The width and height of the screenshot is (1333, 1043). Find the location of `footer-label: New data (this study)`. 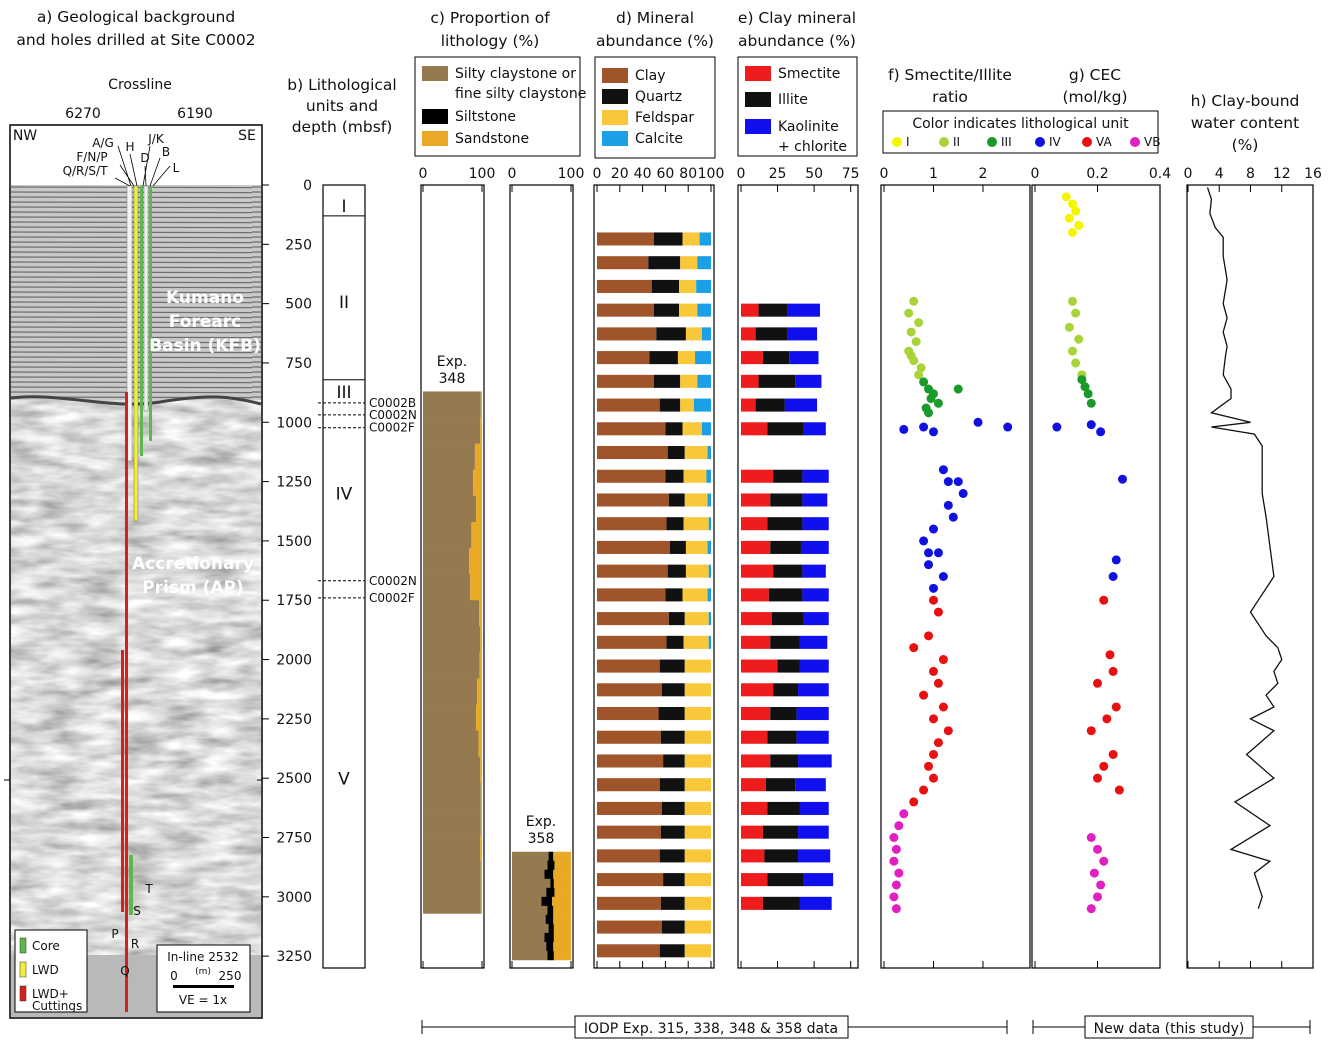

footer-label: New data (this study) is located at coordinates (1169, 1029).